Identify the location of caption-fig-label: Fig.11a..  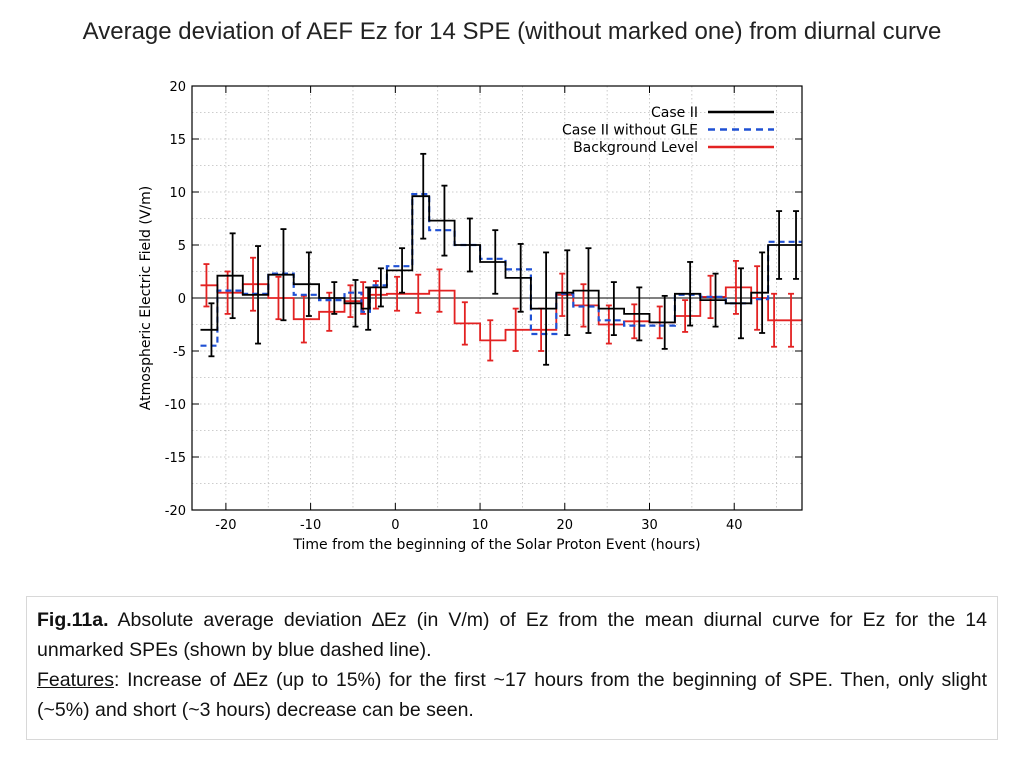
(73, 620).